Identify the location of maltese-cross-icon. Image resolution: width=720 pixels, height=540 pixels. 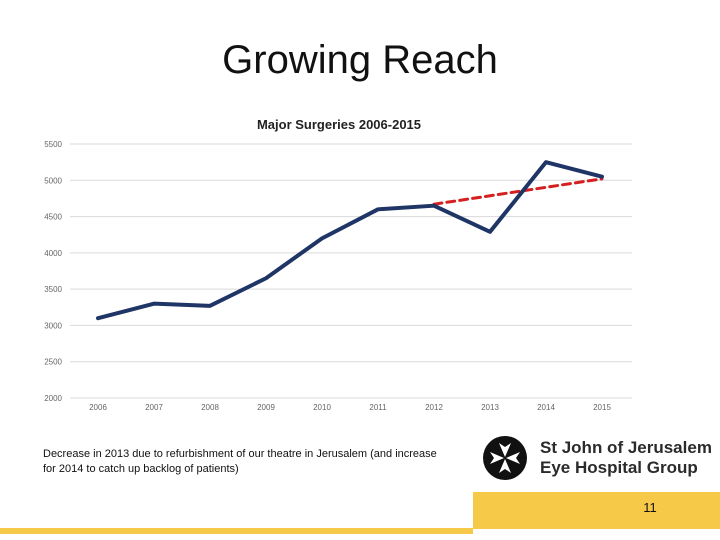
(505, 458).